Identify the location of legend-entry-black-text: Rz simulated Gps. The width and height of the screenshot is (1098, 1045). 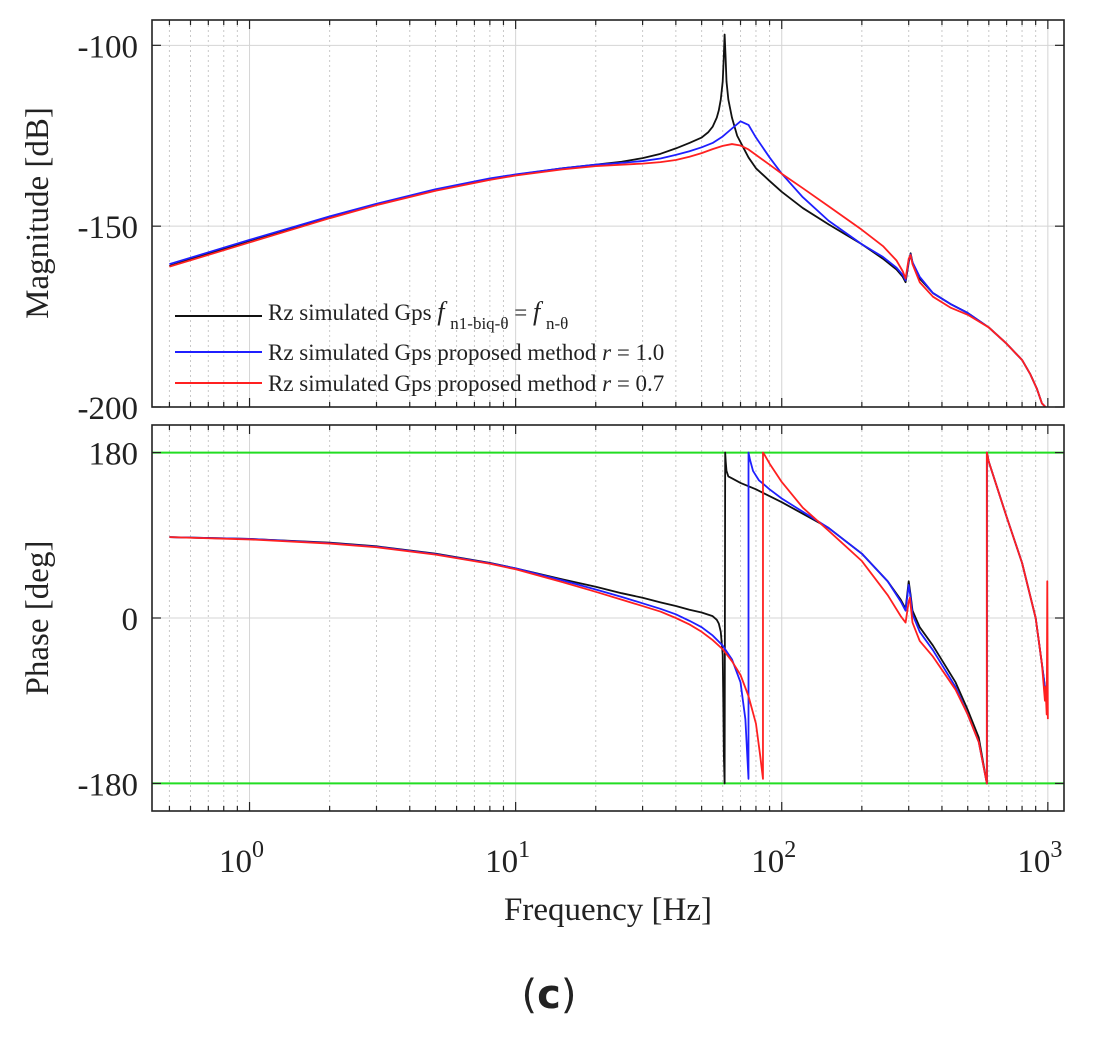
(352, 312).